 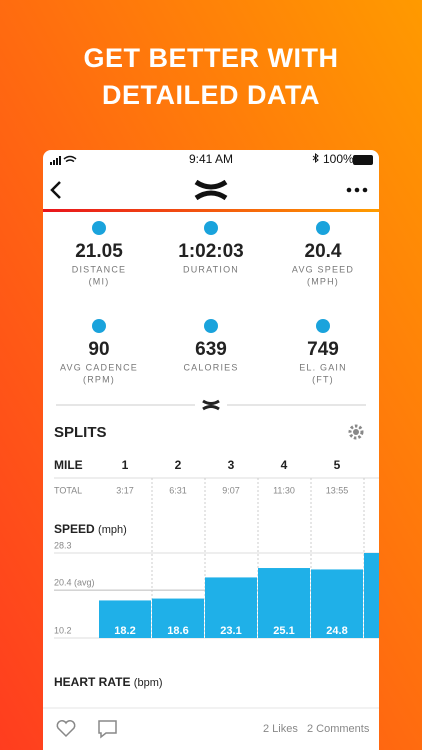 What do you see at coordinates (125, 490) in the screenshot?
I see `split-total: 3:17` at bounding box center [125, 490].